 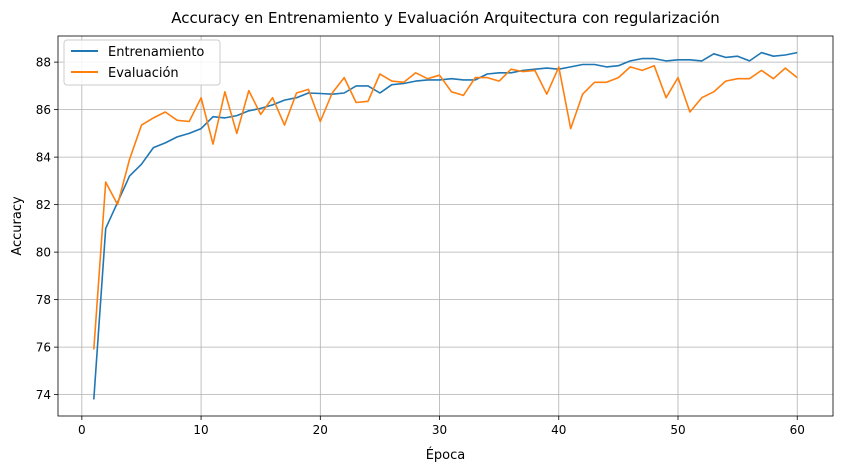 I want to click on x-tick-label: 40, so click(x=558, y=430).